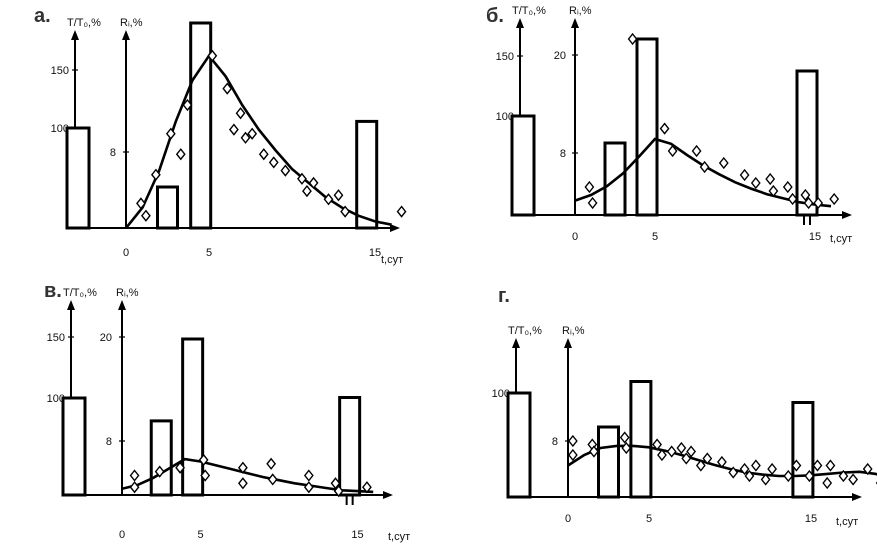 This screenshot has width=877, height=558. Describe the element at coordinates (560, 56) in the screenshot. I see `right-tick-label: 20` at that location.